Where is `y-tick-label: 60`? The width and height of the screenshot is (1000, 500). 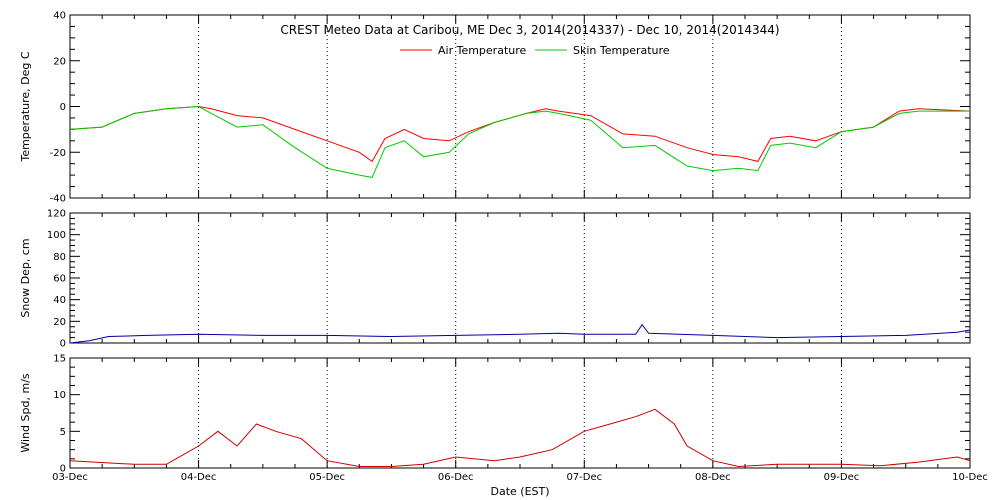 y-tick-label: 60 is located at coordinates (59, 279).